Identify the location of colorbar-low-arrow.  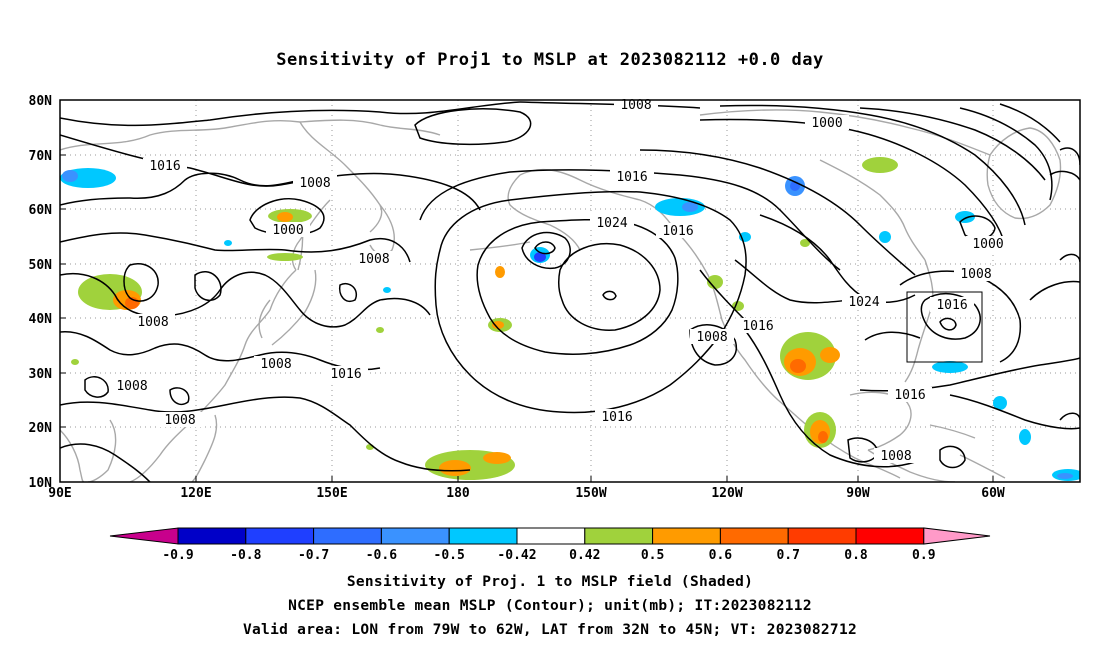
(144, 536).